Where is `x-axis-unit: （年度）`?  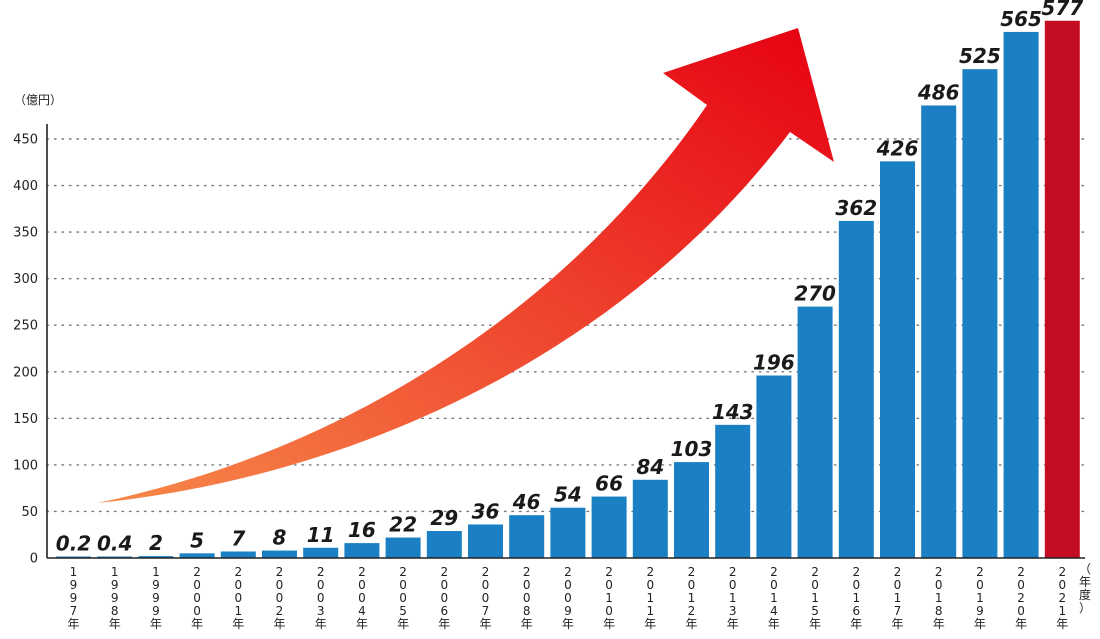
x-axis-unit: （年度） is located at coordinates (1085, 588).